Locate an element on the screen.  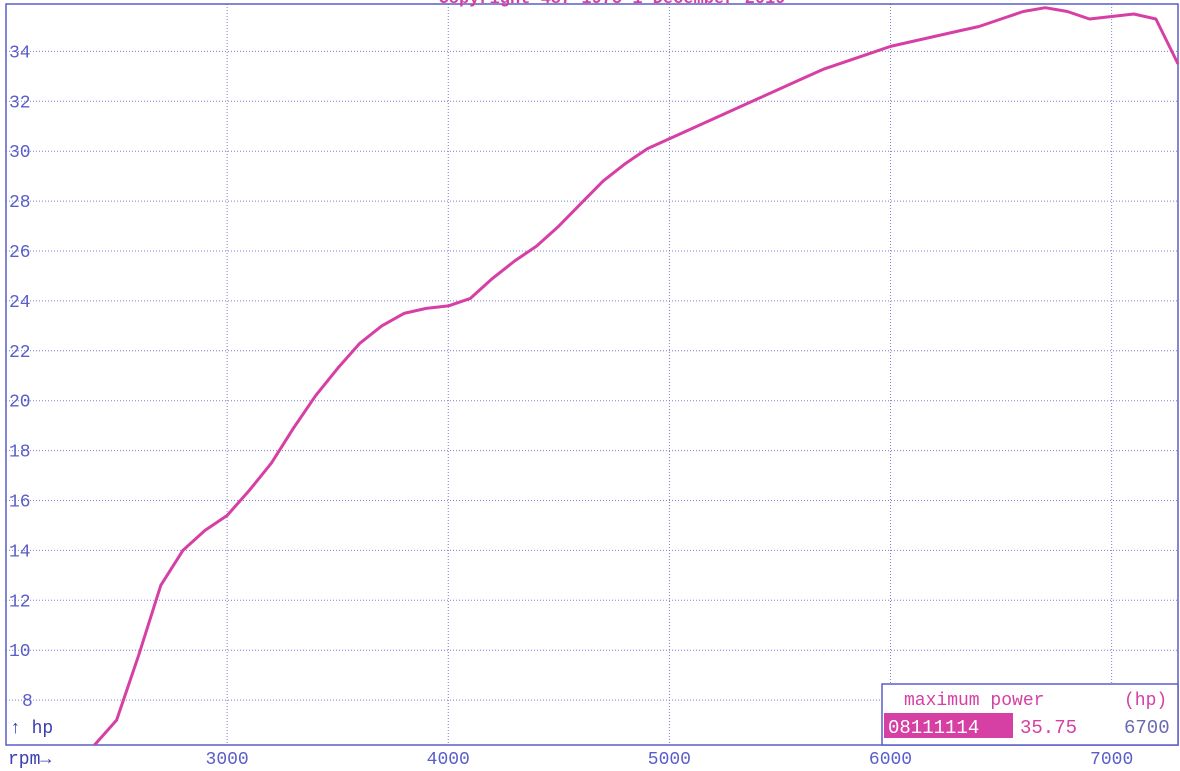
y-tick-label-32: 32 is located at coordinates (20, 103).